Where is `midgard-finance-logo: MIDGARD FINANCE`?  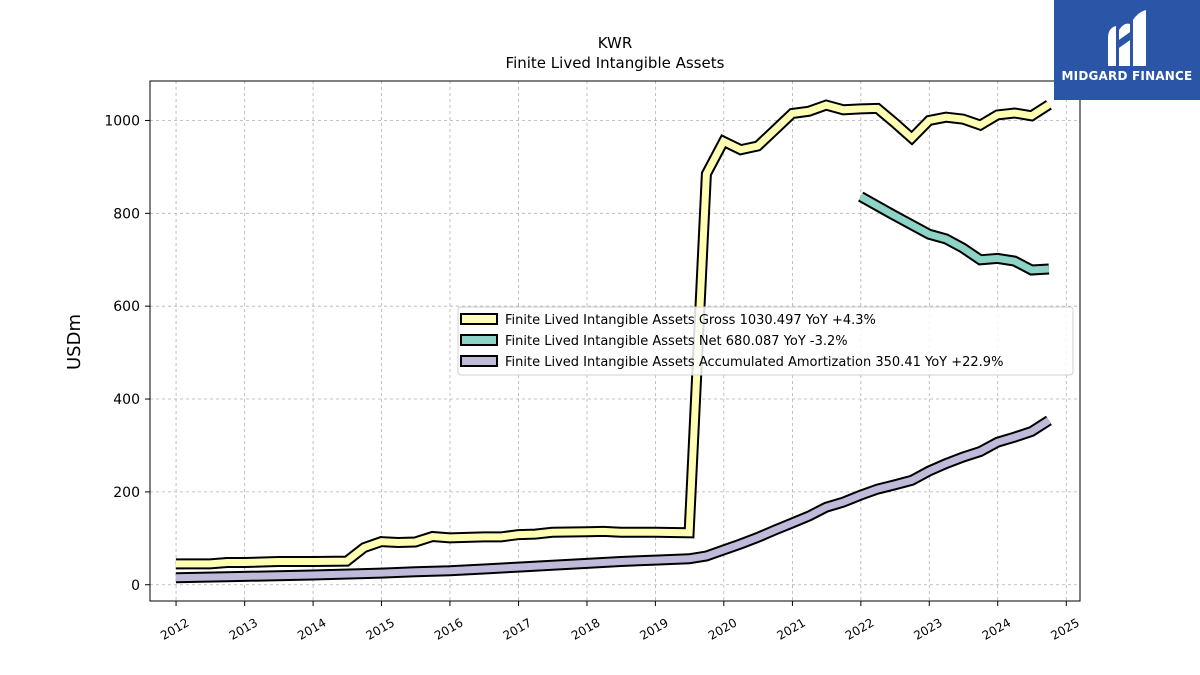
midgard-finance-logo: MIDGARD FINANCE is located at coordinates (1127, 50).